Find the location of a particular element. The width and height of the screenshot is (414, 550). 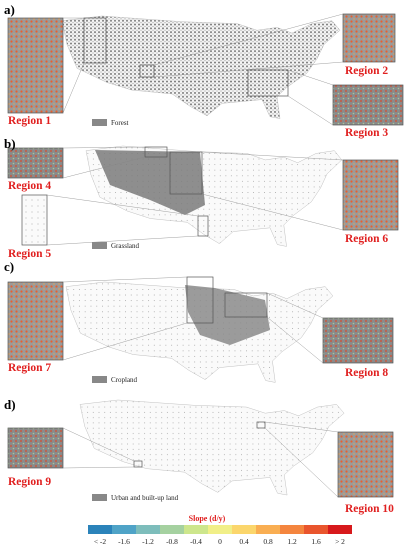

panel-label: c) is located at coordinates (9, 266).